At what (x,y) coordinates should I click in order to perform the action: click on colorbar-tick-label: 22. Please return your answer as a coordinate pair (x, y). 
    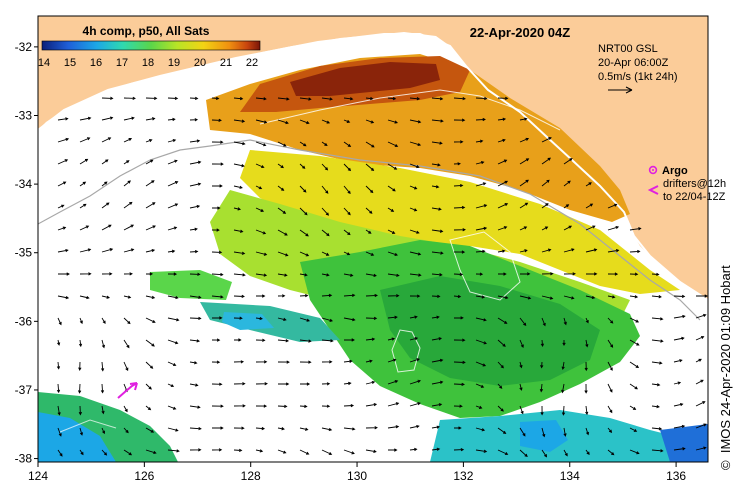
    Looking at the image, I should click on (252, 63).